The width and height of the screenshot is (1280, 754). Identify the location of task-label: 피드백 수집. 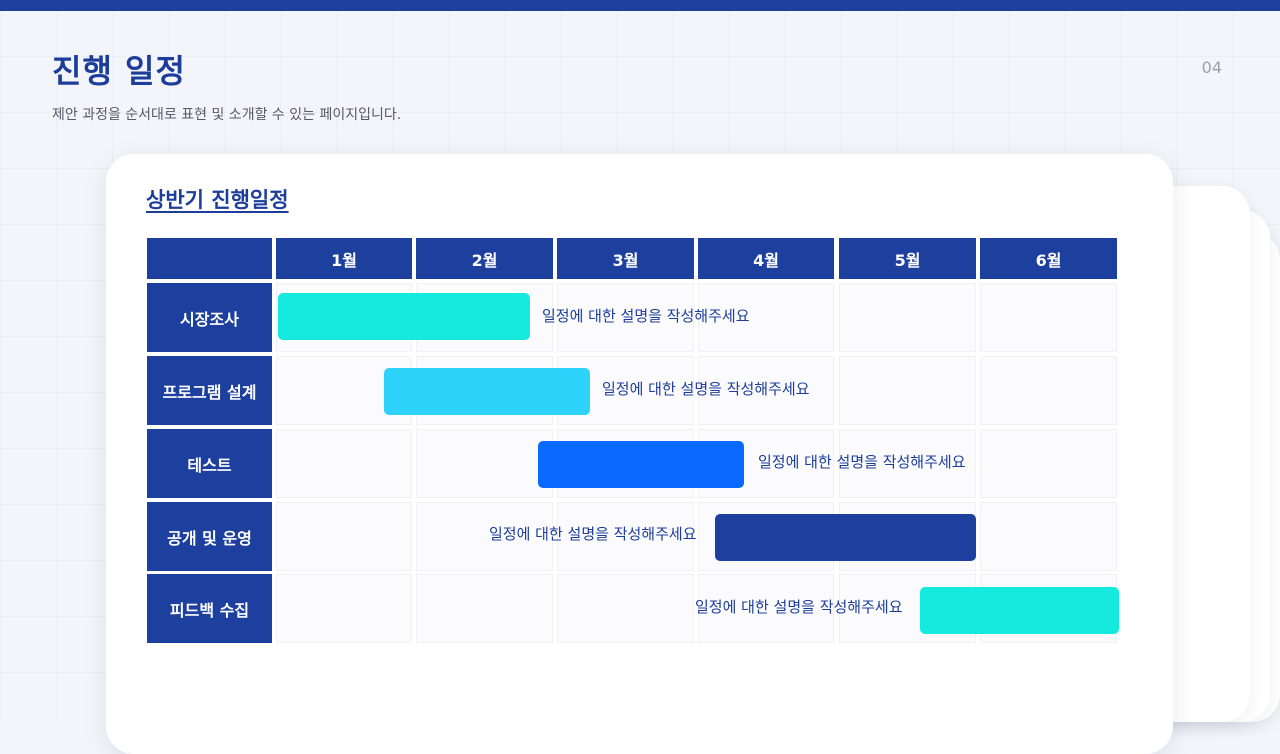
(209, 608).